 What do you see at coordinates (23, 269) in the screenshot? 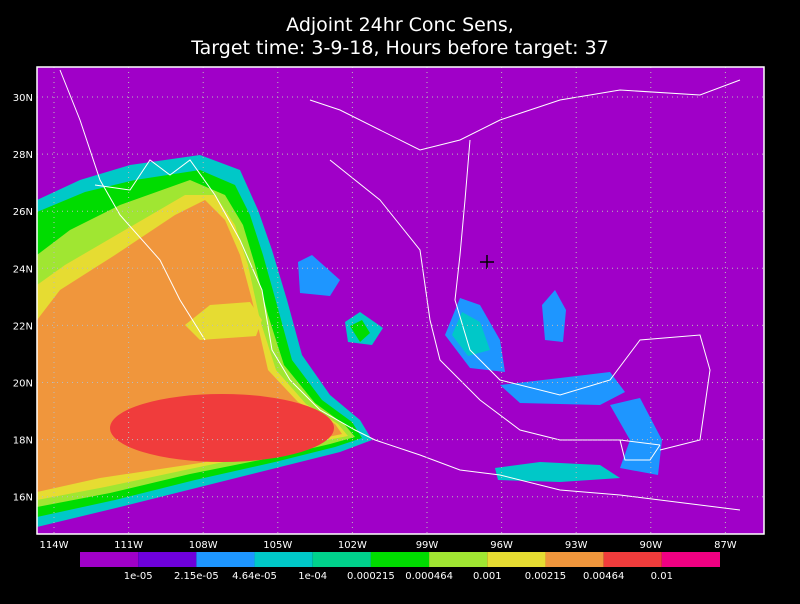
I see `lat-label: 24N` at bounding box center [23, 269].